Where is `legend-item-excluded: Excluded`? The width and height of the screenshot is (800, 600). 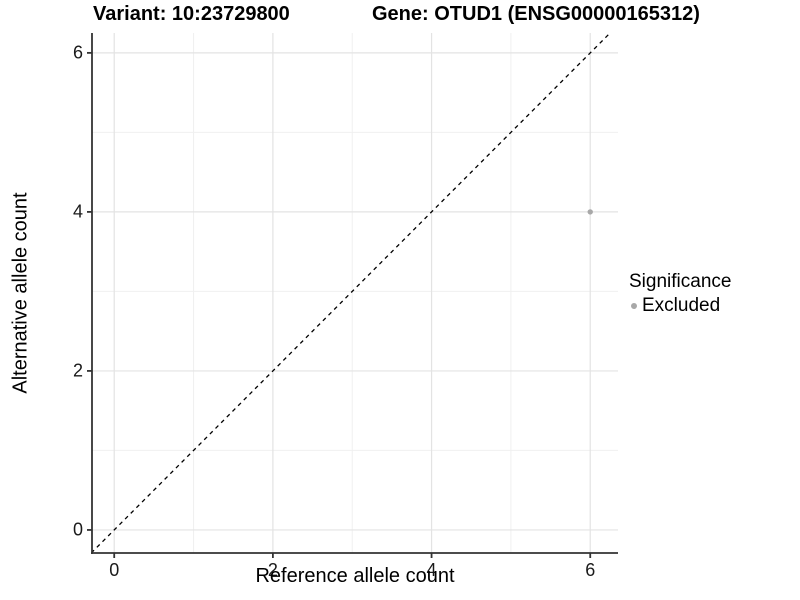
legend-item-excluded: Excluded is located at coordinates (680, 306).